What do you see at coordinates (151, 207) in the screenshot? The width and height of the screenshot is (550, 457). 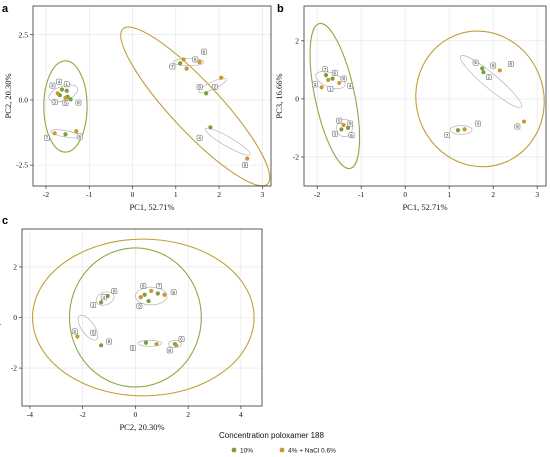 I see `x-axis-label-a: PC1, 52.71%` at bounding box center [151, 207].